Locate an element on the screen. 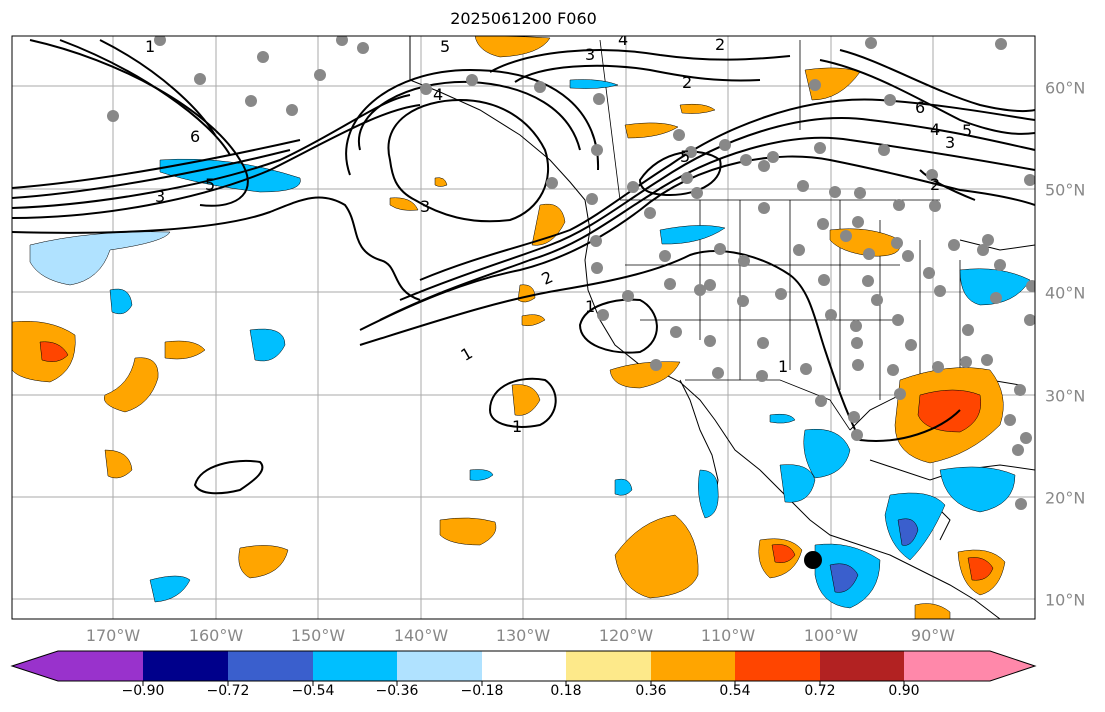  lon-label-130w: 130°W is located at coordinates (523, 635).